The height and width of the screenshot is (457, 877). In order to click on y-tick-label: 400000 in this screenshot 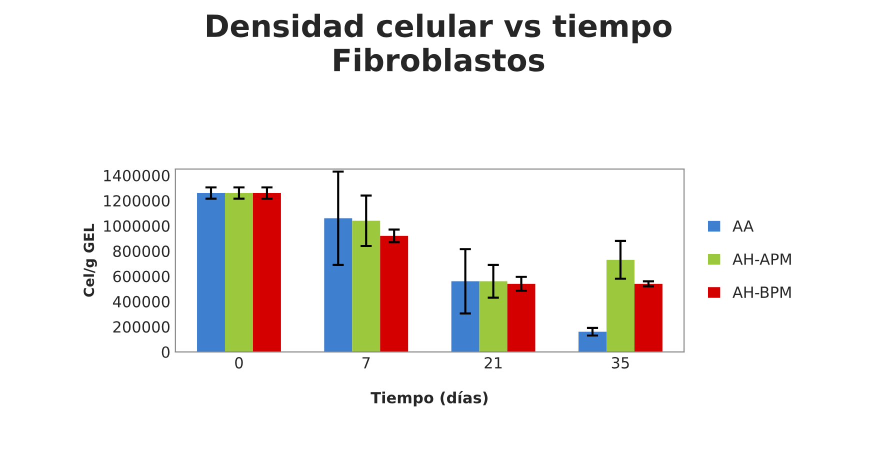, I will do `click(141, 302)`.